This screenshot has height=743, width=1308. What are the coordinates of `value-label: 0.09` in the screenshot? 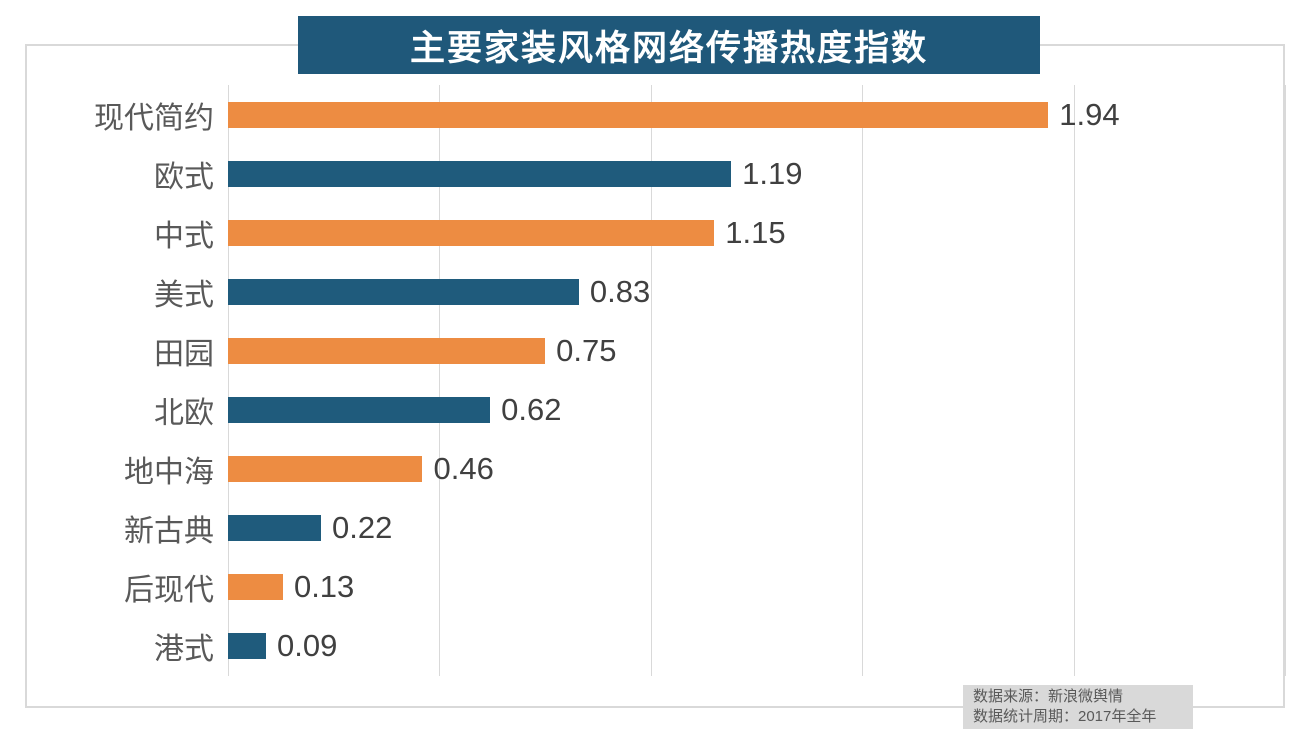 It's located at (307, 646).